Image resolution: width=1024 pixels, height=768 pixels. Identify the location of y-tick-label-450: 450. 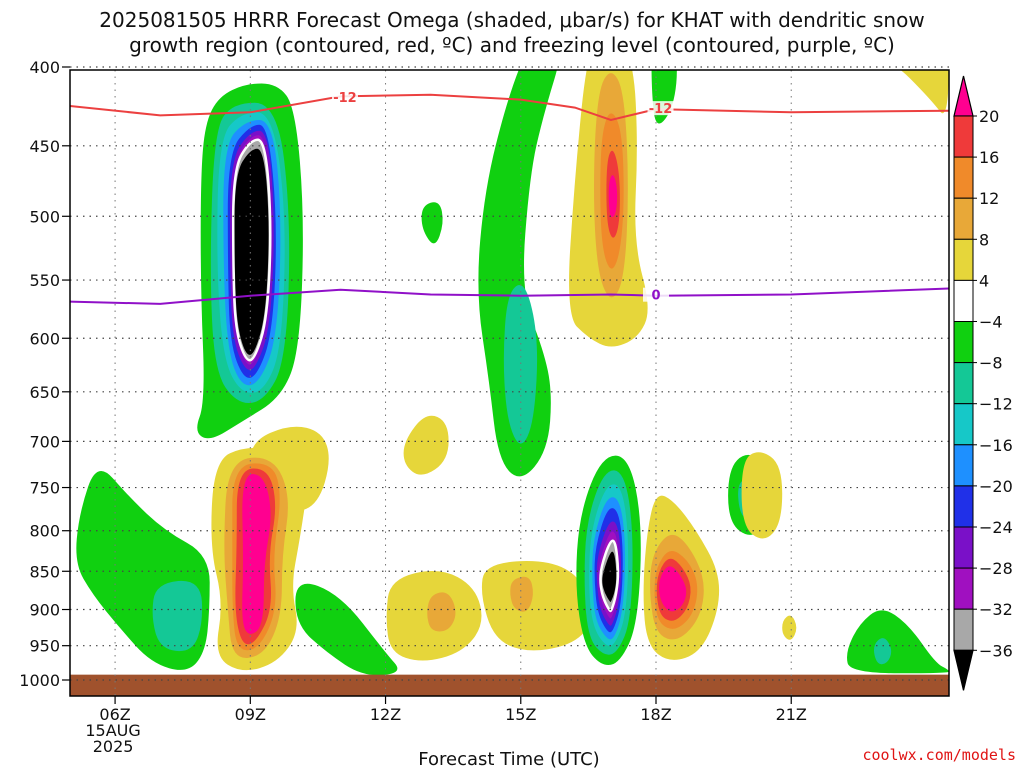
(44, 146).